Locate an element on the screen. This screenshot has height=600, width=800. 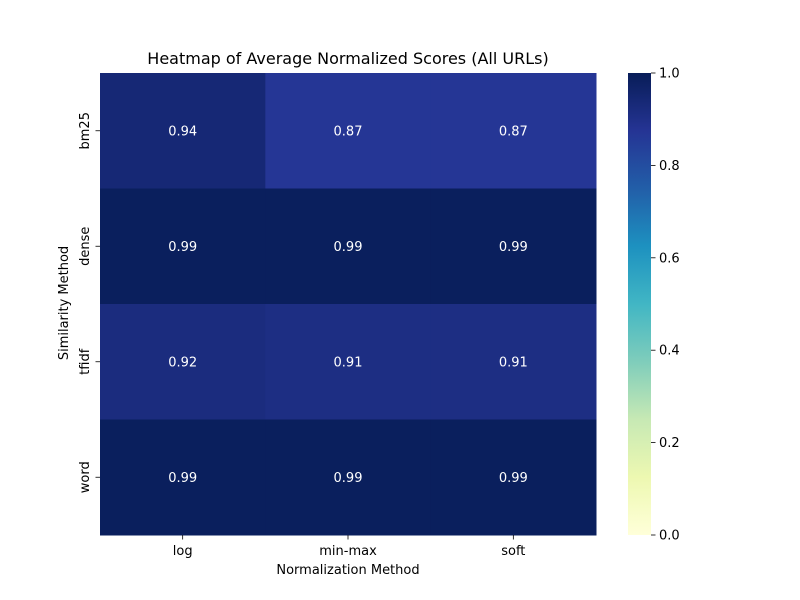
heatmap-cell-bm25-min-max is located at coordinates (348, 131).